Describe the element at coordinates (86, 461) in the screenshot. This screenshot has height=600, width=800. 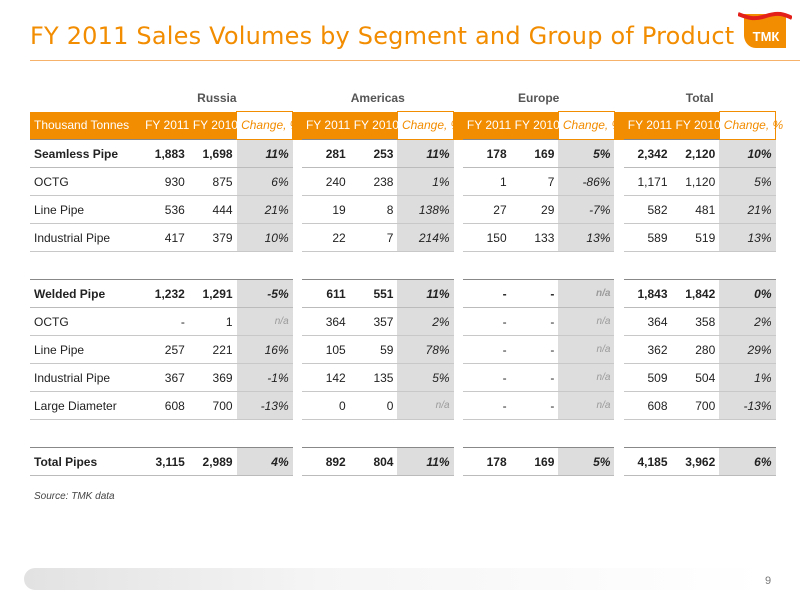
I see `row-label: Total Pipes` at that location.